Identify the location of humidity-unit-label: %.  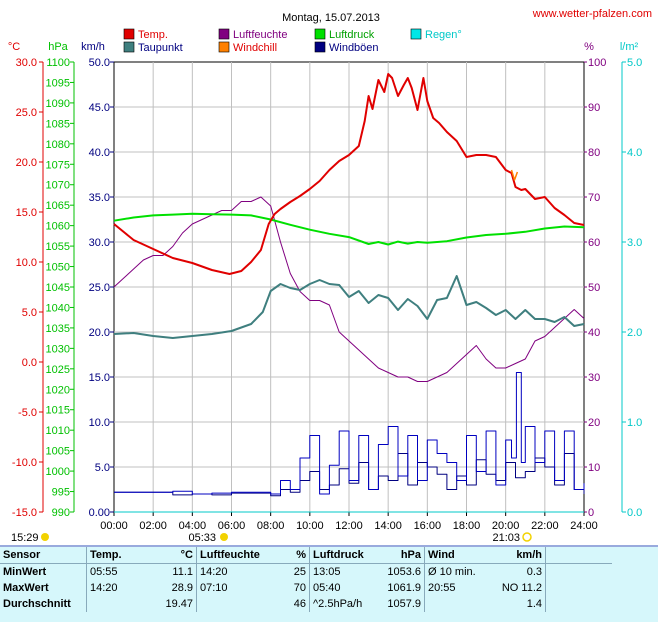
(589, 47).